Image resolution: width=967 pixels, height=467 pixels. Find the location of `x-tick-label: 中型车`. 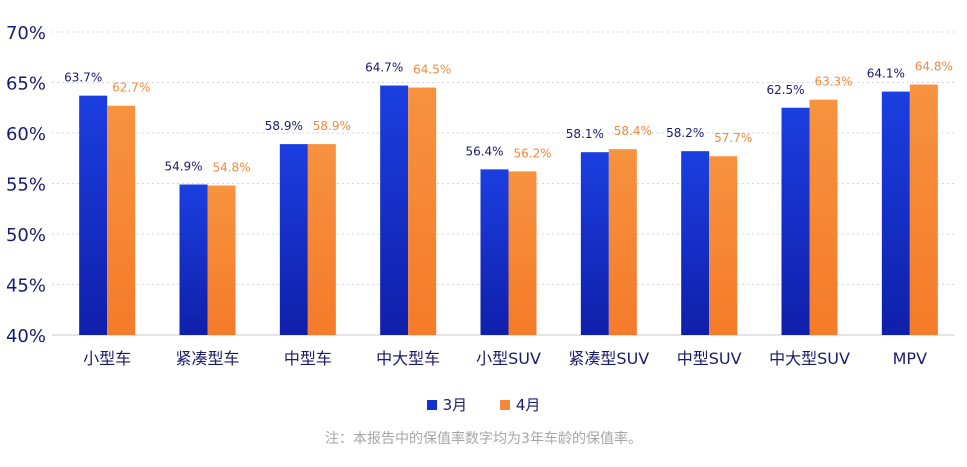

x-tick-label: 中型车 is located at coordinates (308, 358).